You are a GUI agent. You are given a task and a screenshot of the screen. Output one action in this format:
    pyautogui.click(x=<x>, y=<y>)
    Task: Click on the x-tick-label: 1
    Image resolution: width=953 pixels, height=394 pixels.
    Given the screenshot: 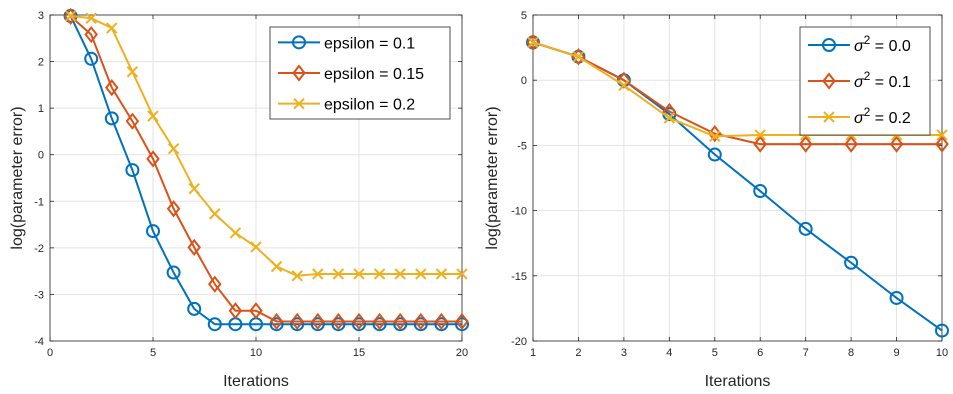 What is the action you would take?
    pyautogui.click(x=533, y=353)
    